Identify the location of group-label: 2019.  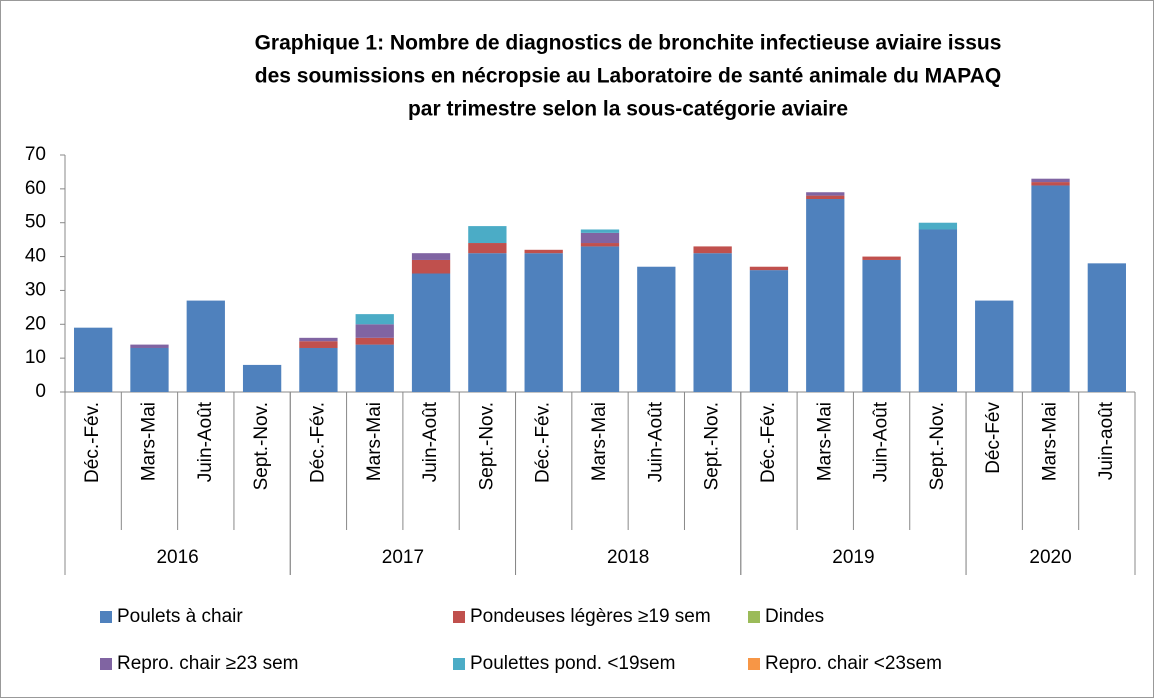
(853, 557).